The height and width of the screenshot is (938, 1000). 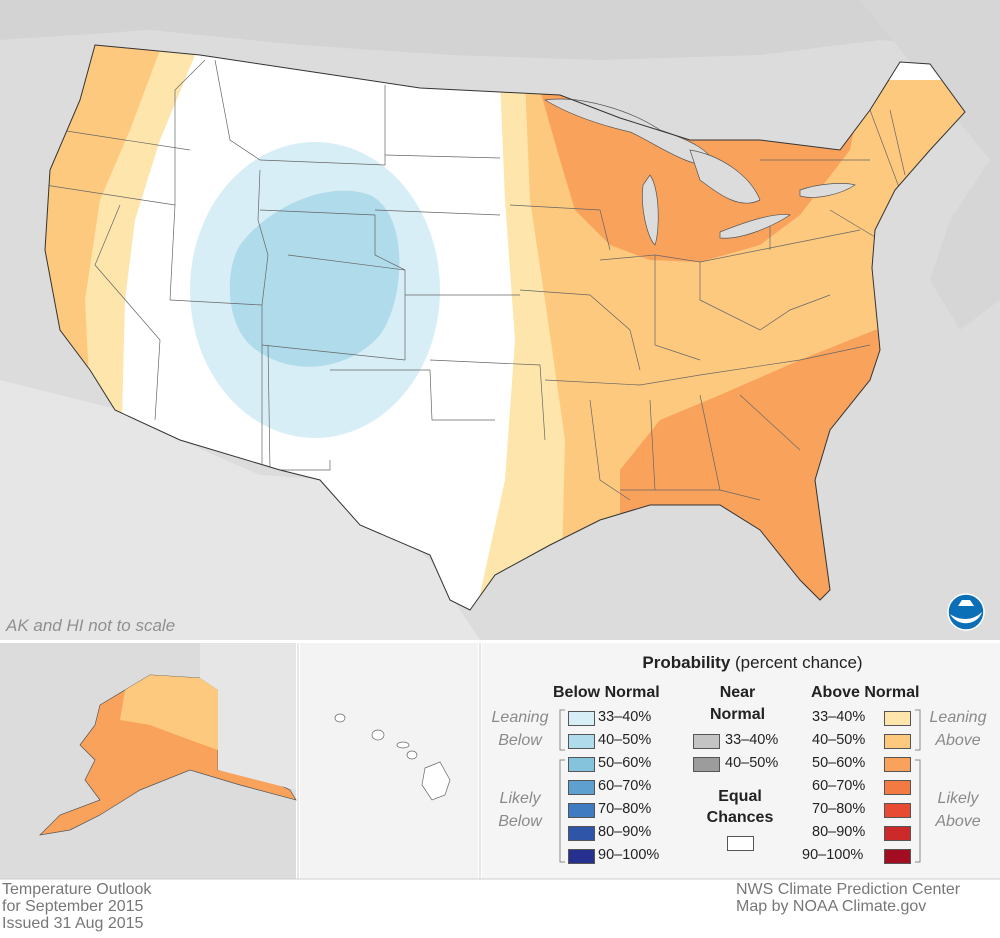 I want to click on above-normal-heading: Above Normal, so click(x=865, y=692).